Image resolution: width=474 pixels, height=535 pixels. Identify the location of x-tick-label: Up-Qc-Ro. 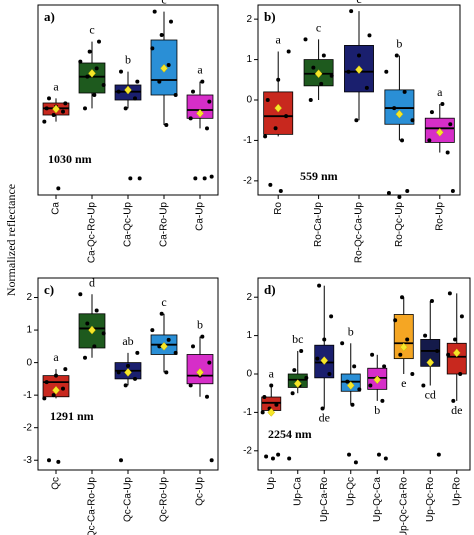
(430, 499).